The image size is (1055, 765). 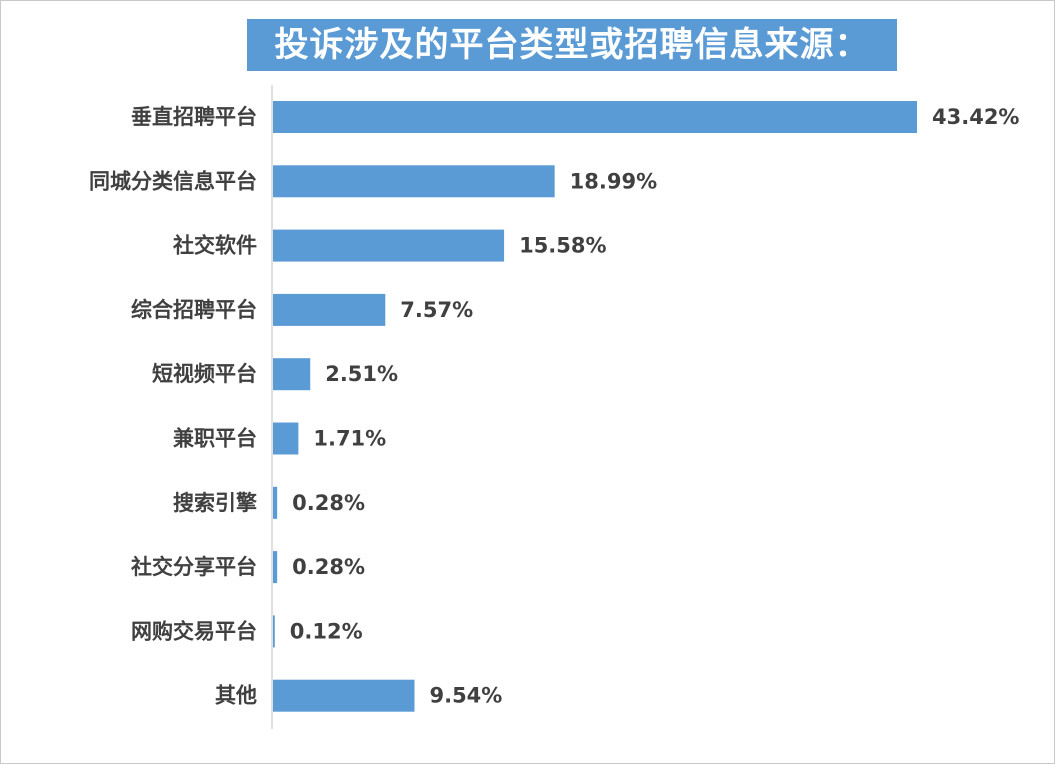 What do you see at coordinates (572, 45) in the screenshot?
I see `chart-title: 投诉涉及的平台类型或招聘信息来源：` at bounding box center [572, 45].